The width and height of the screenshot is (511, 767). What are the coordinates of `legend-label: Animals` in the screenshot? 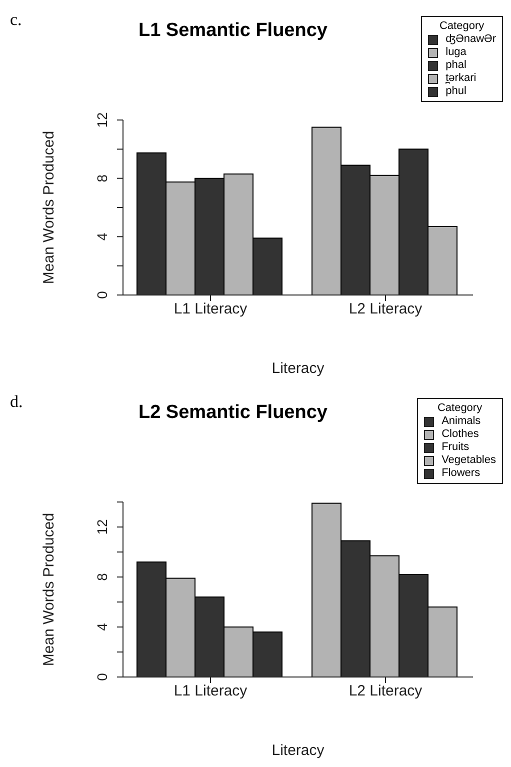 It's located at (461, 421).